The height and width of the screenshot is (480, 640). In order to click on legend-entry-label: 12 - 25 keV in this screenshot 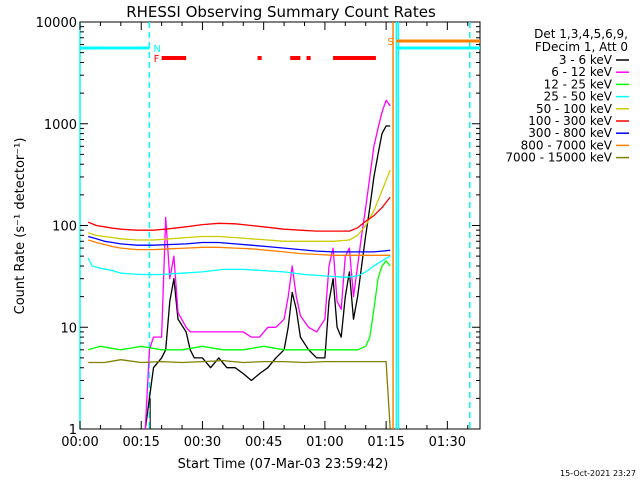, I will do `click(578, 84)`.